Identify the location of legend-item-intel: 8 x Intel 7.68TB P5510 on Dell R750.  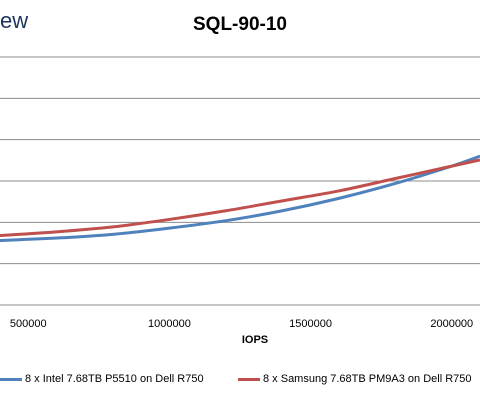
(102, 379).